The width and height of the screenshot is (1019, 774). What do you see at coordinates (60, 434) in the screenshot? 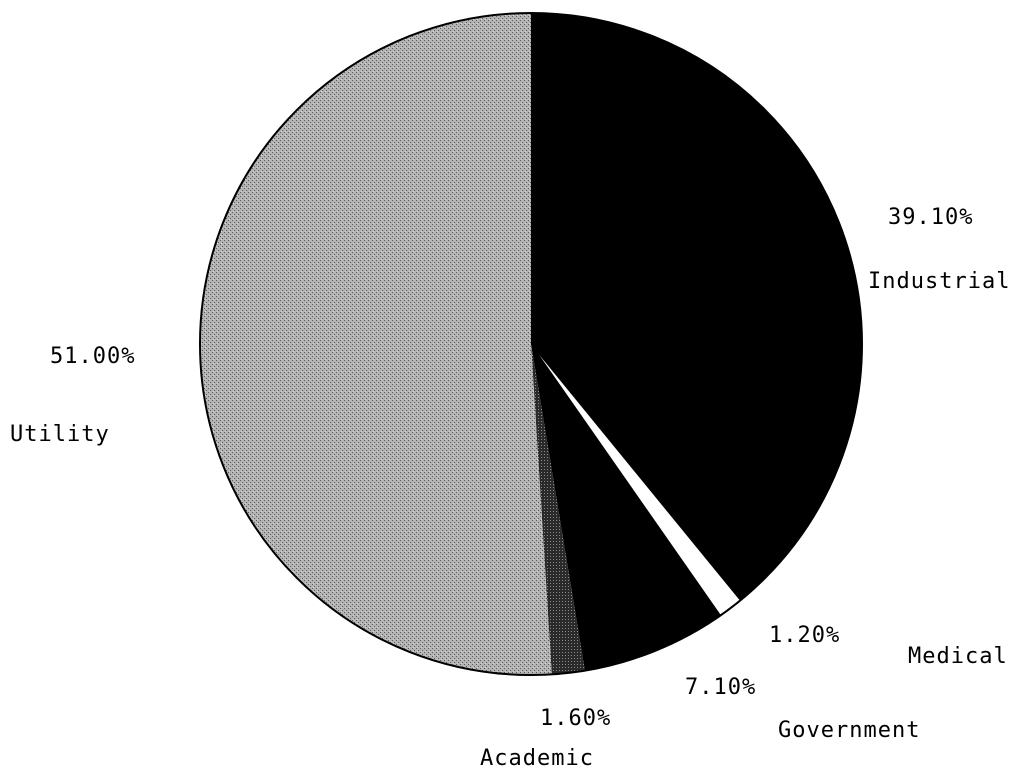
I see `category-label-utility: Utility` at bounding box center [60, 434].